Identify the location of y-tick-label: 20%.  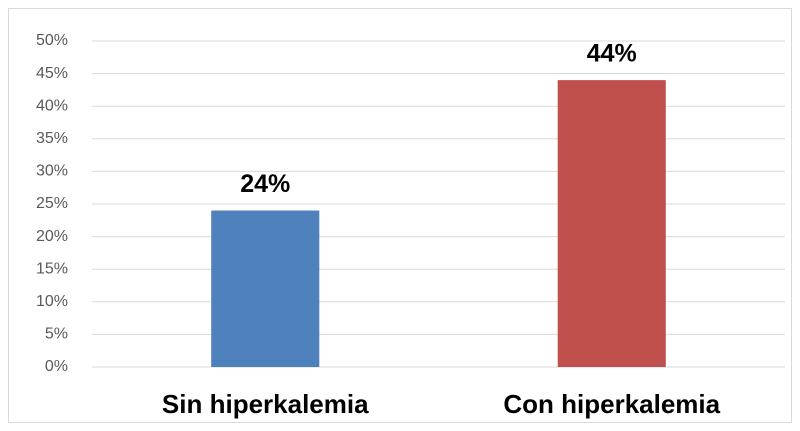
(52, 236).